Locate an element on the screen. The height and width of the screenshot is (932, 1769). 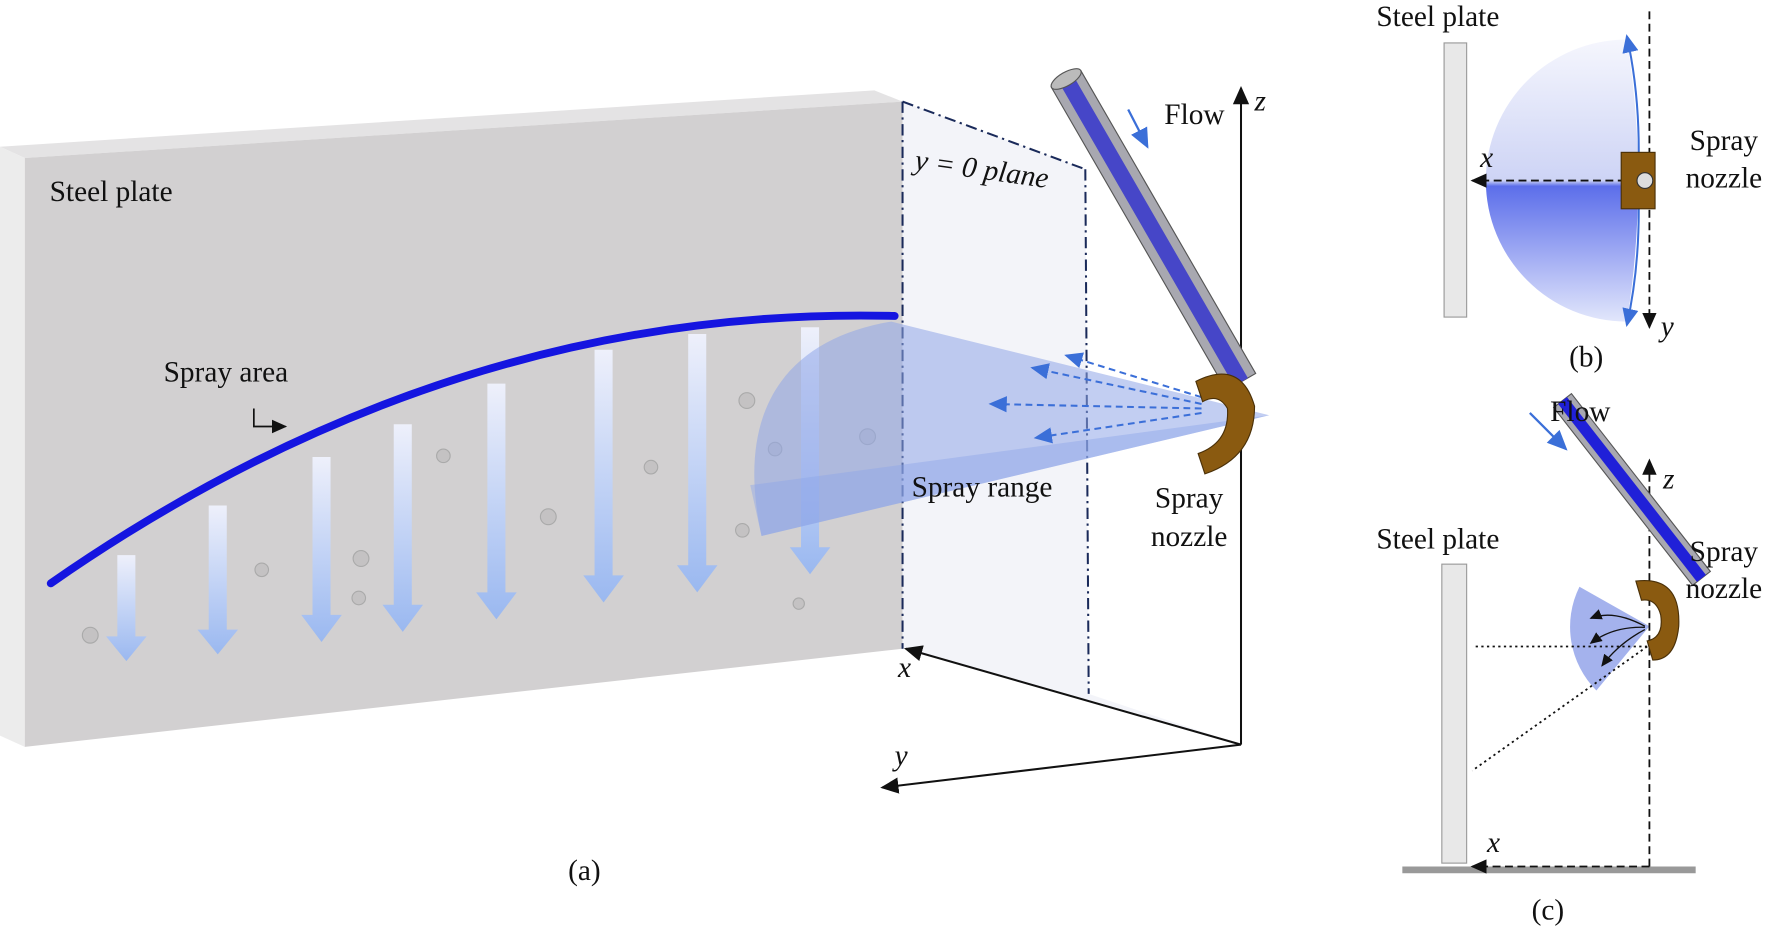
label: Spray range is located at coordinates (982, 487).